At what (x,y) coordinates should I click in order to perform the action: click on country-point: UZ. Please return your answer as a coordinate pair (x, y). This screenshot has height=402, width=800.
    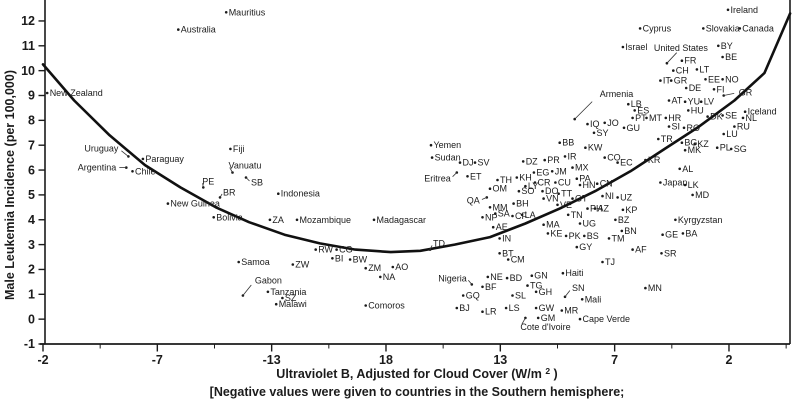
    Looking at the image, I should click on (624, 197).